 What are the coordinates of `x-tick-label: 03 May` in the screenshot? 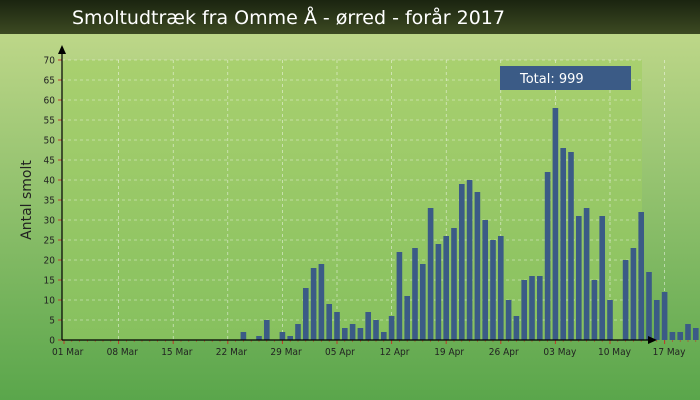 It's located at (560, 352).